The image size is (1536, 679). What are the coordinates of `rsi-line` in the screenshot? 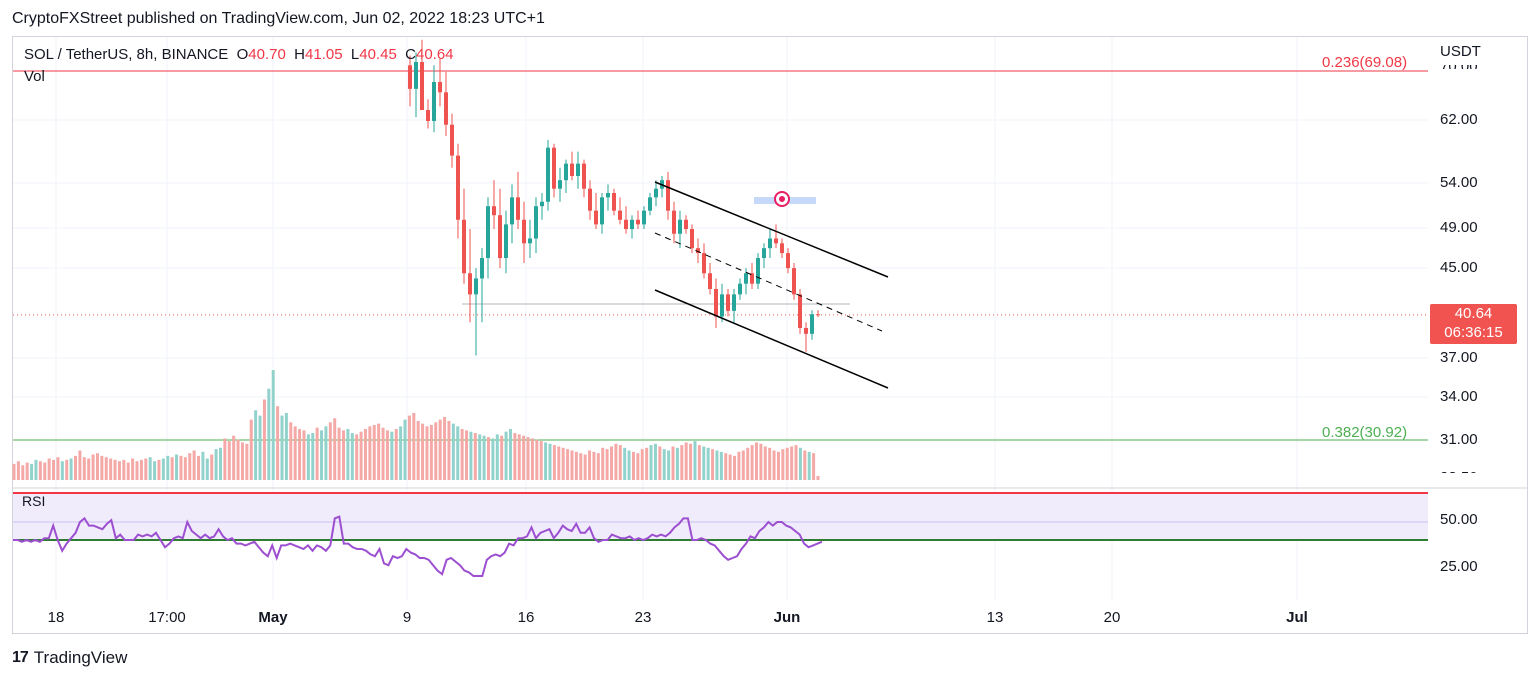 It's located at (418, 546).